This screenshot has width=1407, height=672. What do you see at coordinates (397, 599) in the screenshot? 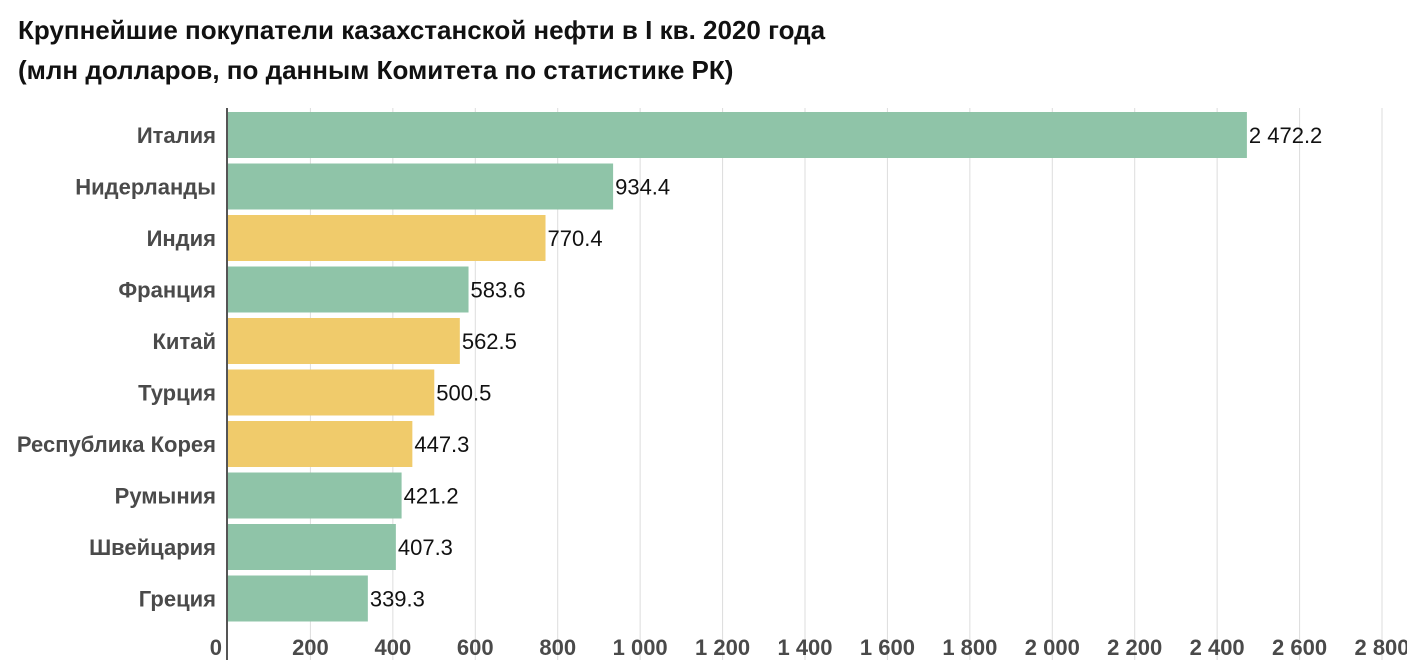
I see `data-label: 339.3` at bounding box center [397, 599].